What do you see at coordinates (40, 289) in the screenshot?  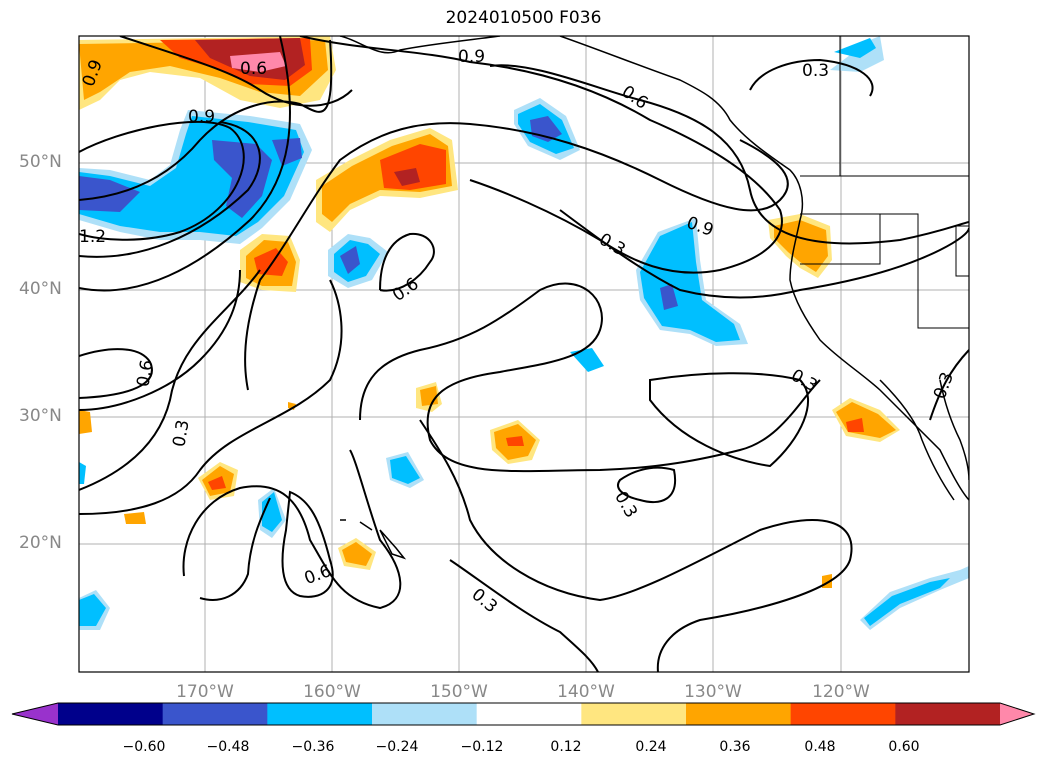 I see `lat-label-40n: 40°N` at bounding box center [40, 289].